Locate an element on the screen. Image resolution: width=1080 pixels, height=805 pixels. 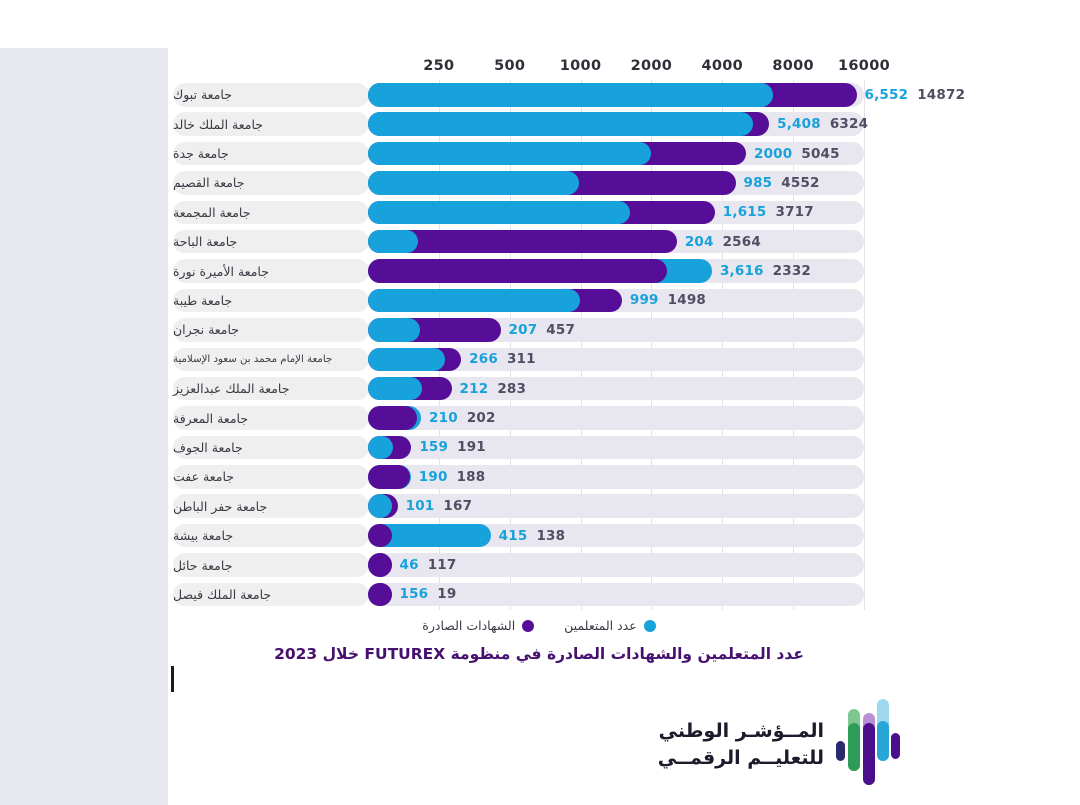
category-label: جامعة الملك خالد is located at coordinates (271, 124).